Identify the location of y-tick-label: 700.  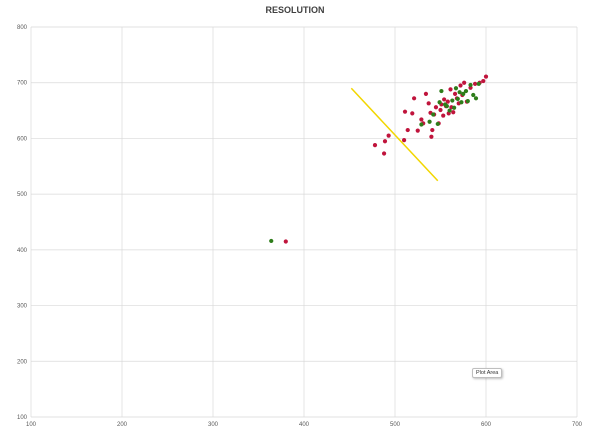
(22, 84).